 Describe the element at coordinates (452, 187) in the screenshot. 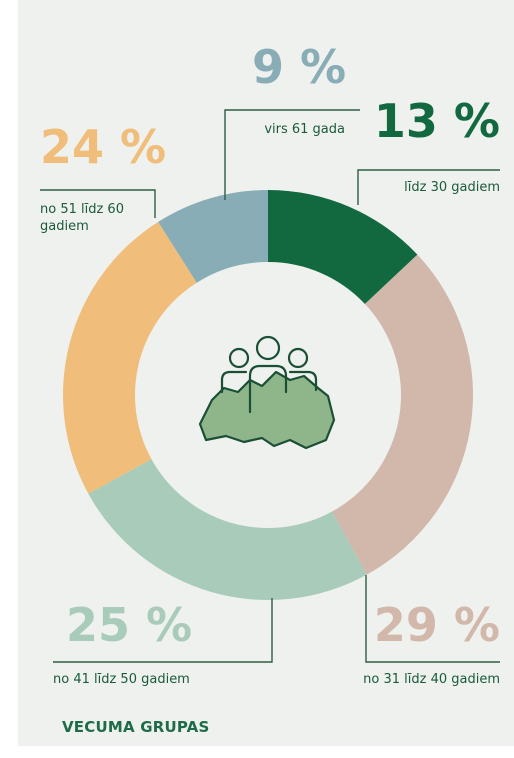

I see `category-label: līdz 30 gadiem` at that location.